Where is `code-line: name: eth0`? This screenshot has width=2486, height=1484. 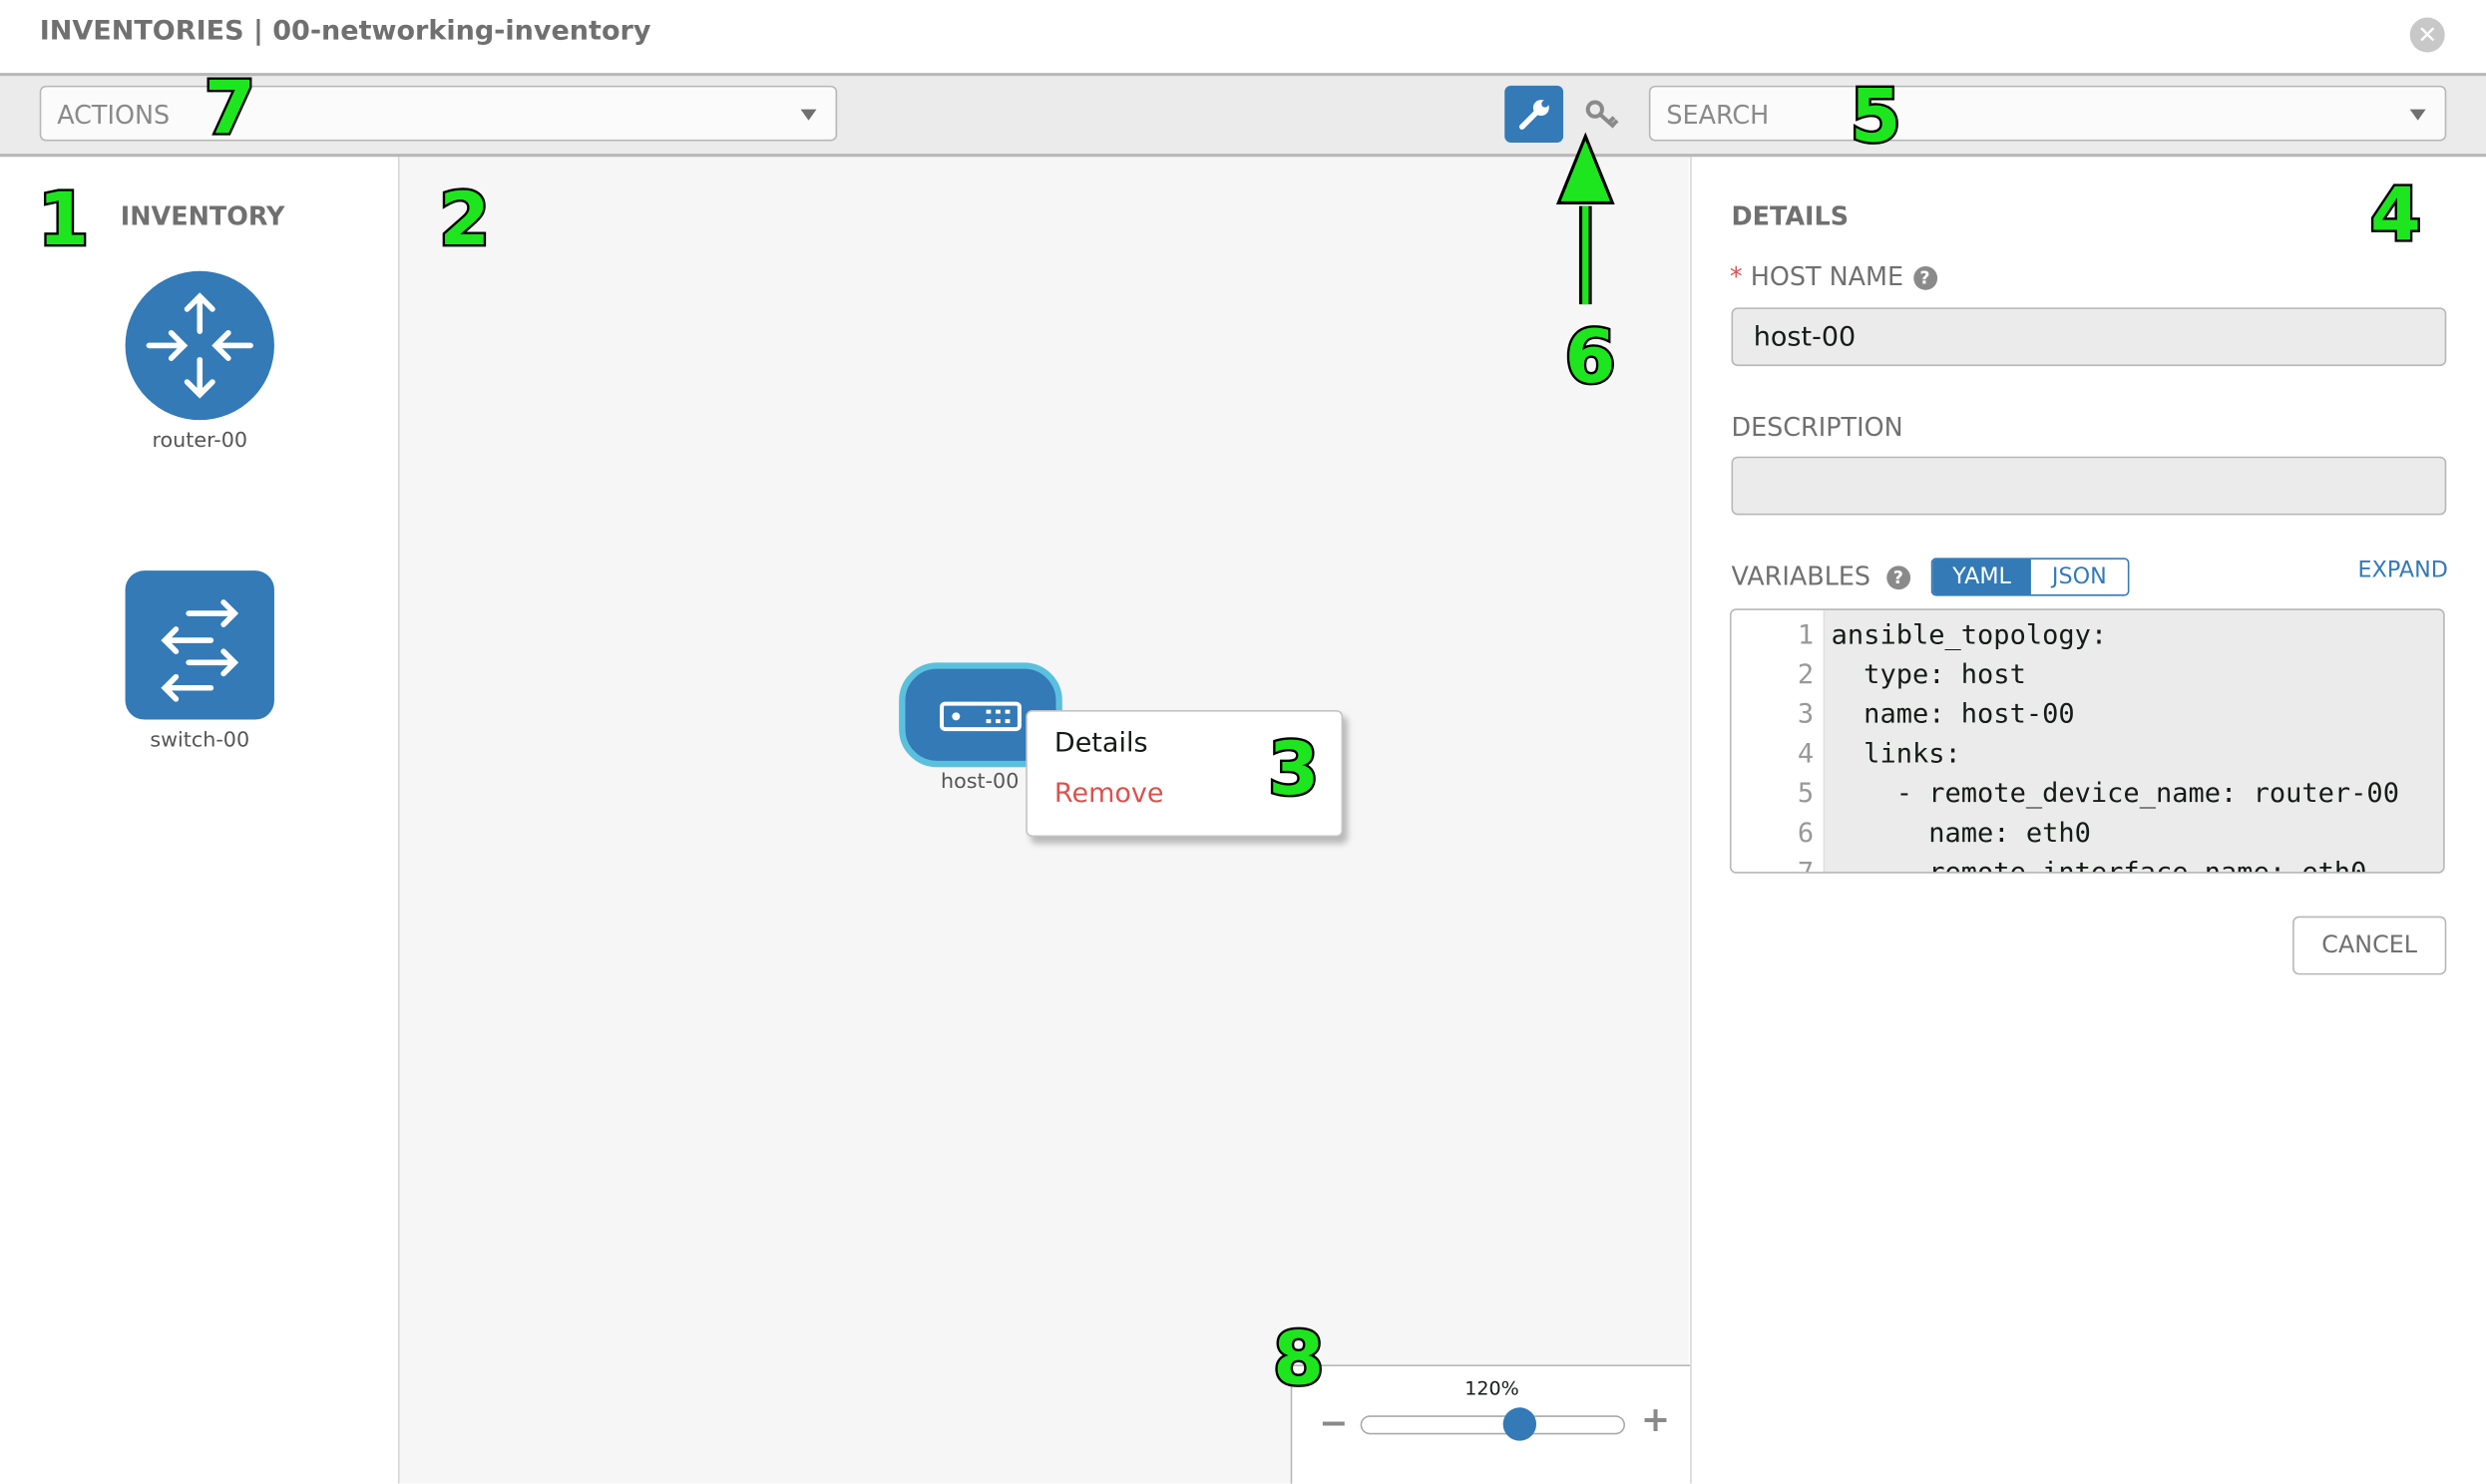 code-line: name: eth0 is located at coordinates (1961, 834).